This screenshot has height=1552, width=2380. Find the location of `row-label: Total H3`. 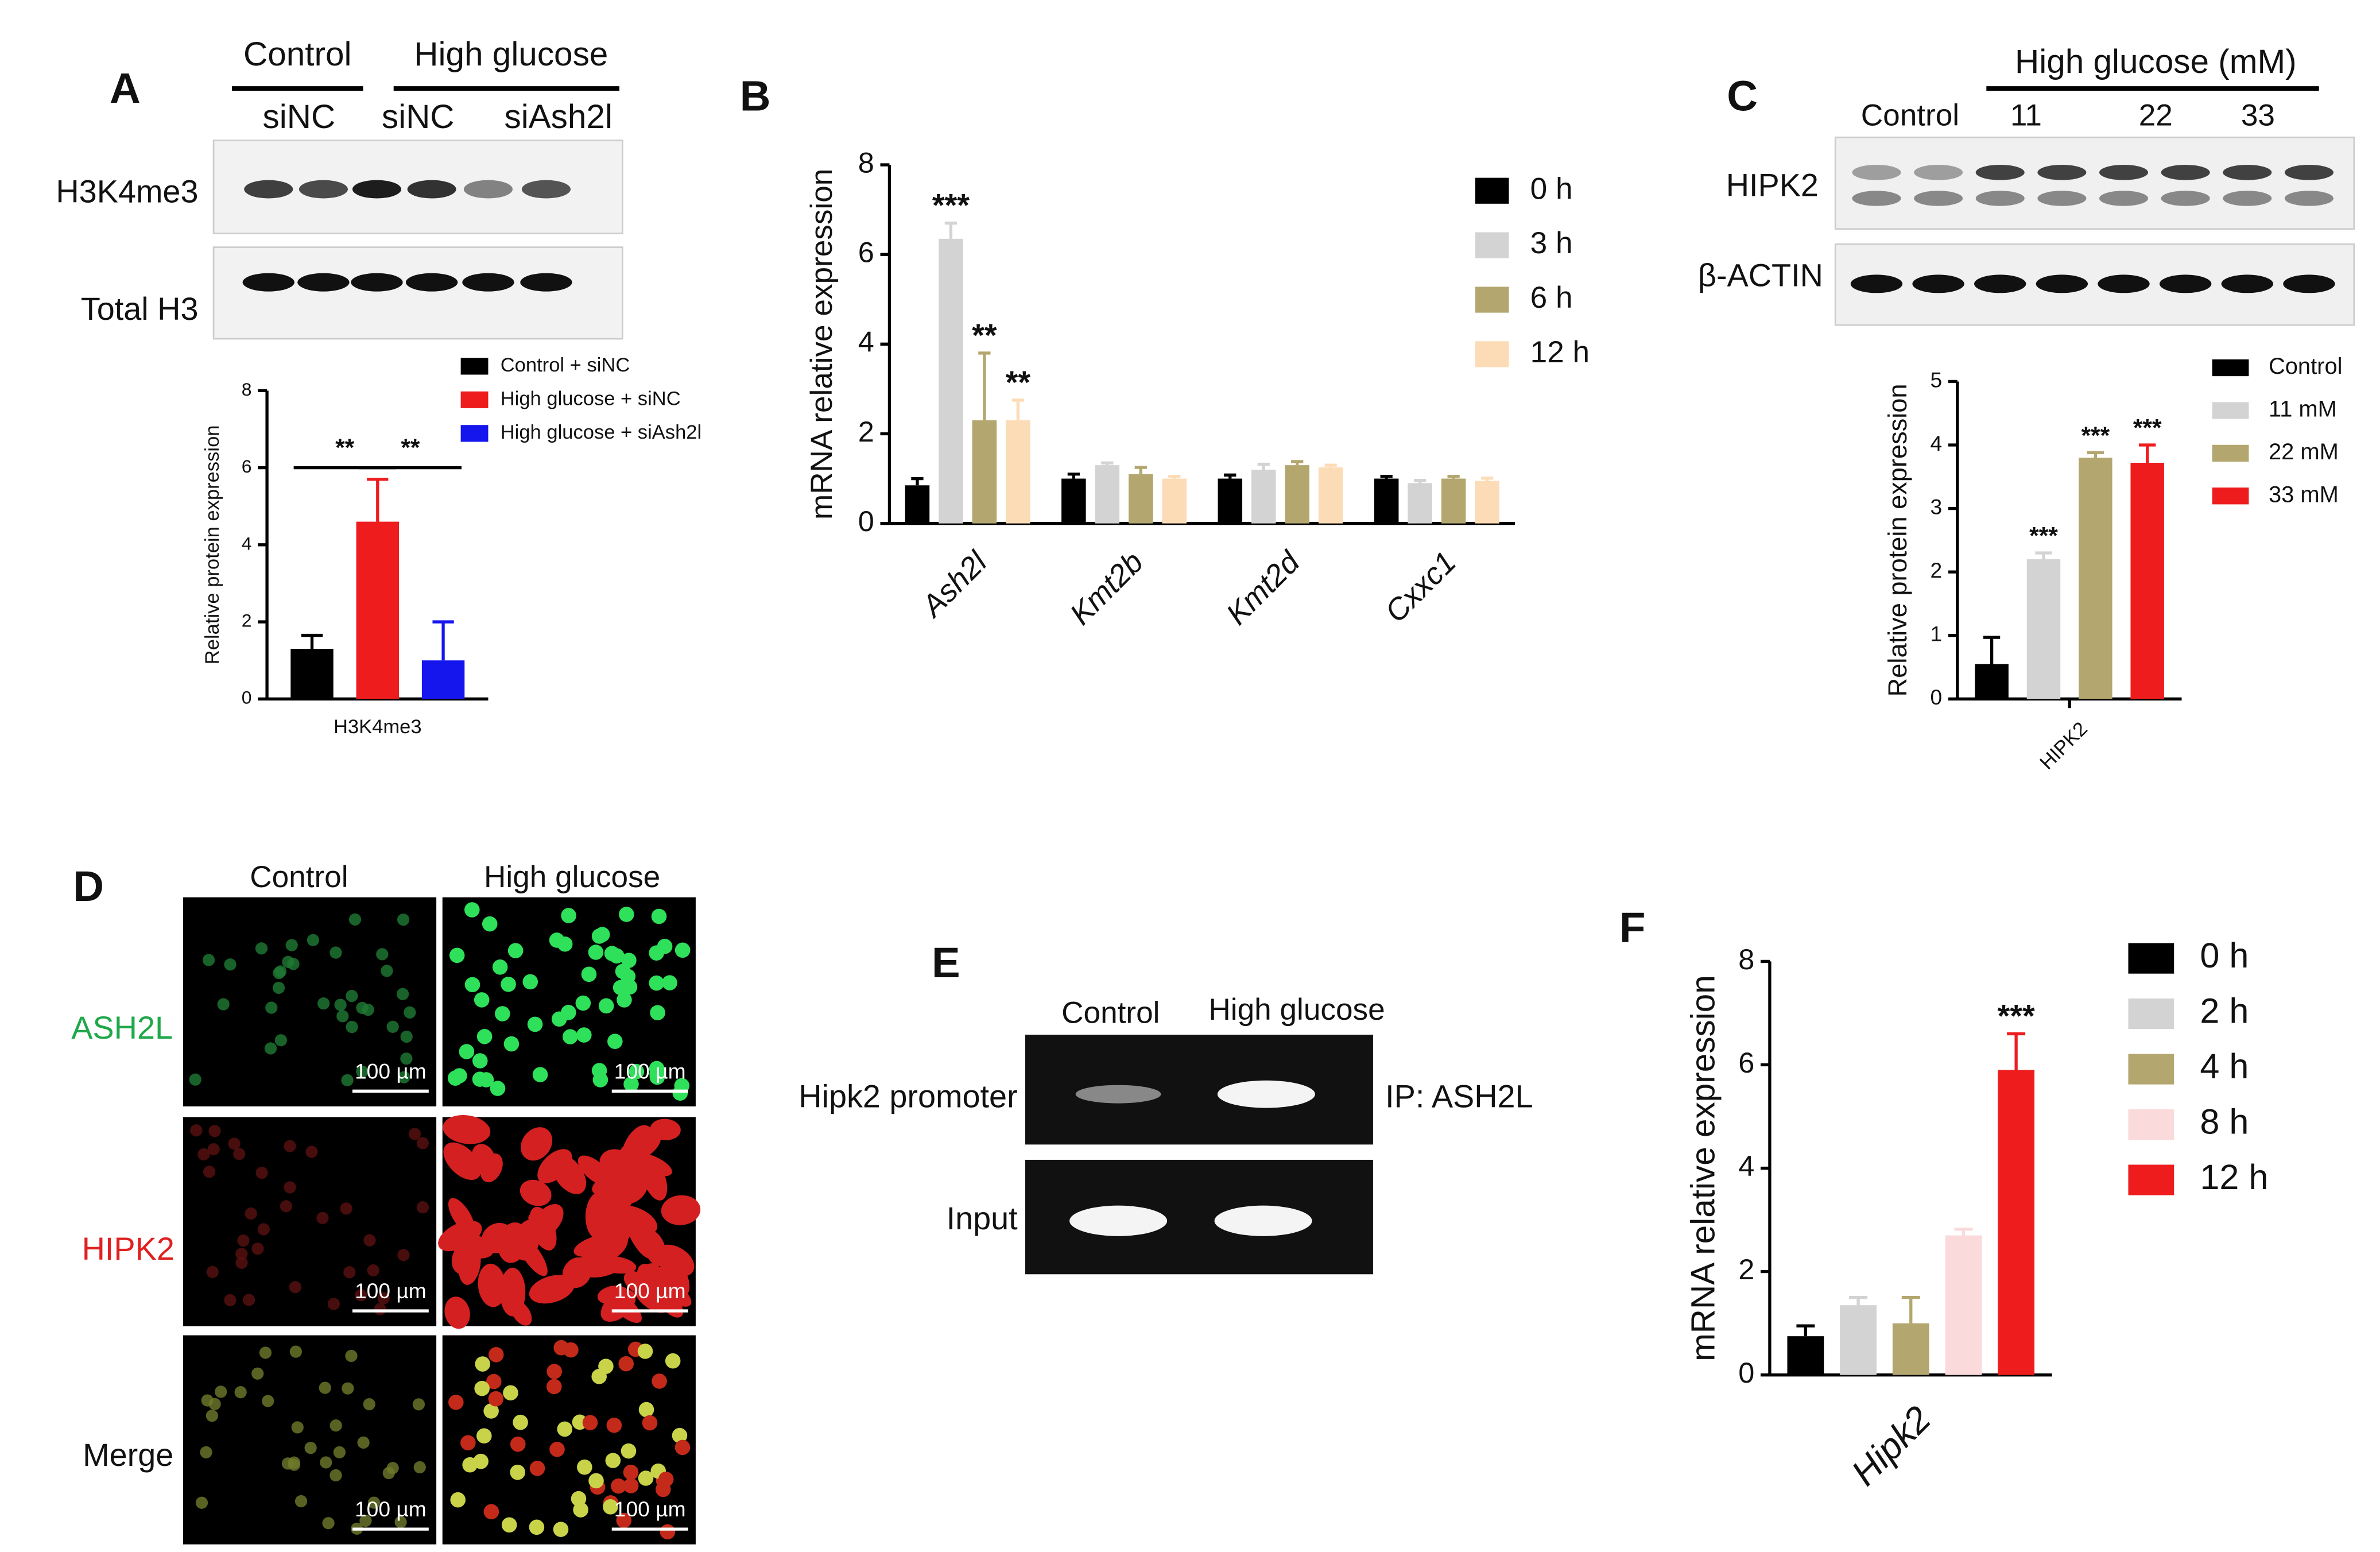

row-label: Total H3 is located at coordinates (140, 309).